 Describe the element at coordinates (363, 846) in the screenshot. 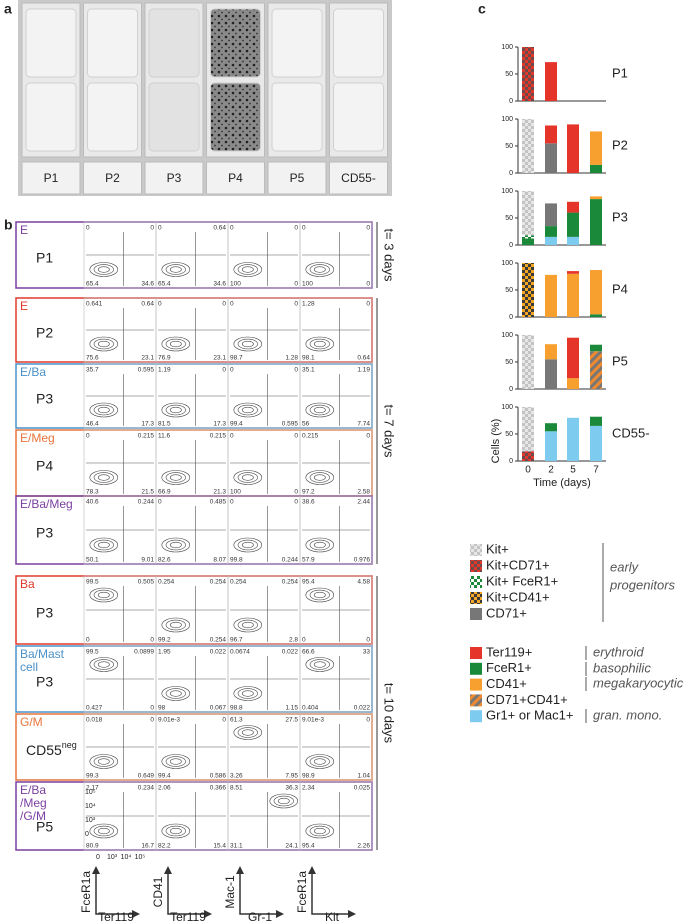

I see `quadrant-value: 2.26` at that location.